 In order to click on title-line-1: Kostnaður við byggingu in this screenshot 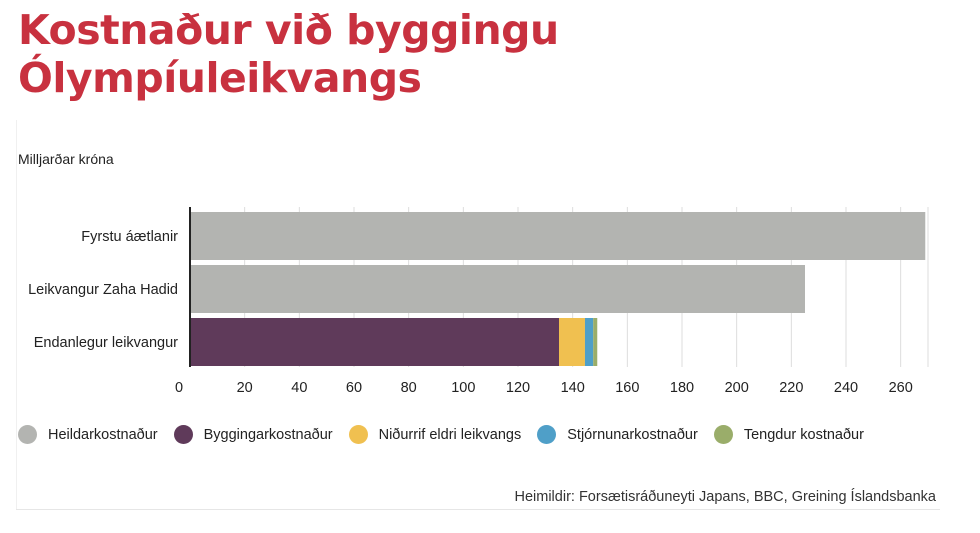, I will do `click(288, 30)`.